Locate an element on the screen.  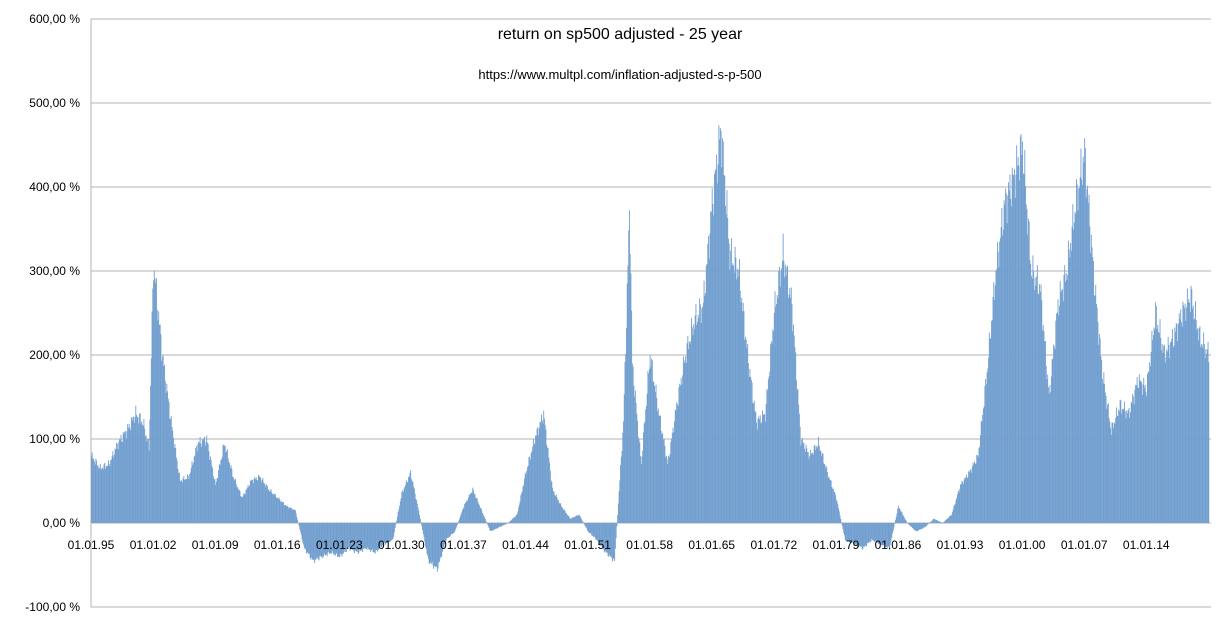
y-tick-label: 200,00 % is located at coordinates (54, 355).